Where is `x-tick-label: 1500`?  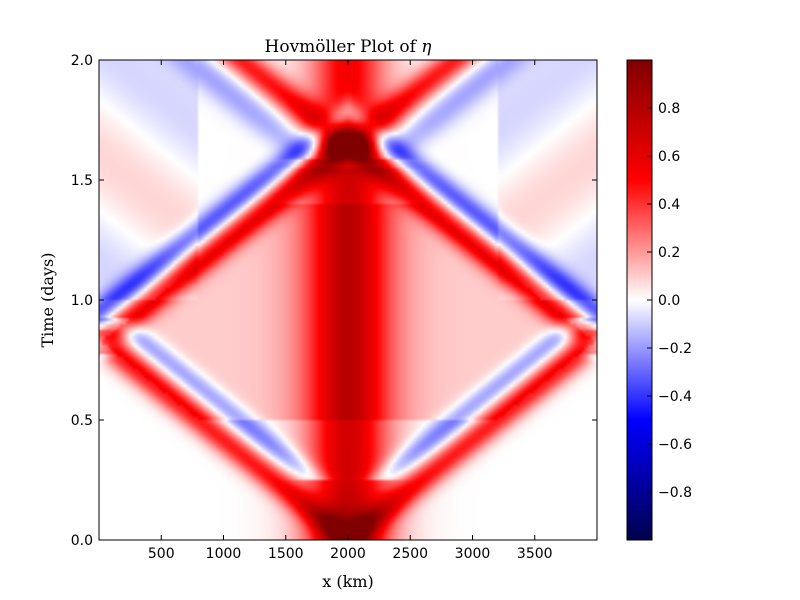
x-tick-label: 1500 is located at coordinates (286, 554).